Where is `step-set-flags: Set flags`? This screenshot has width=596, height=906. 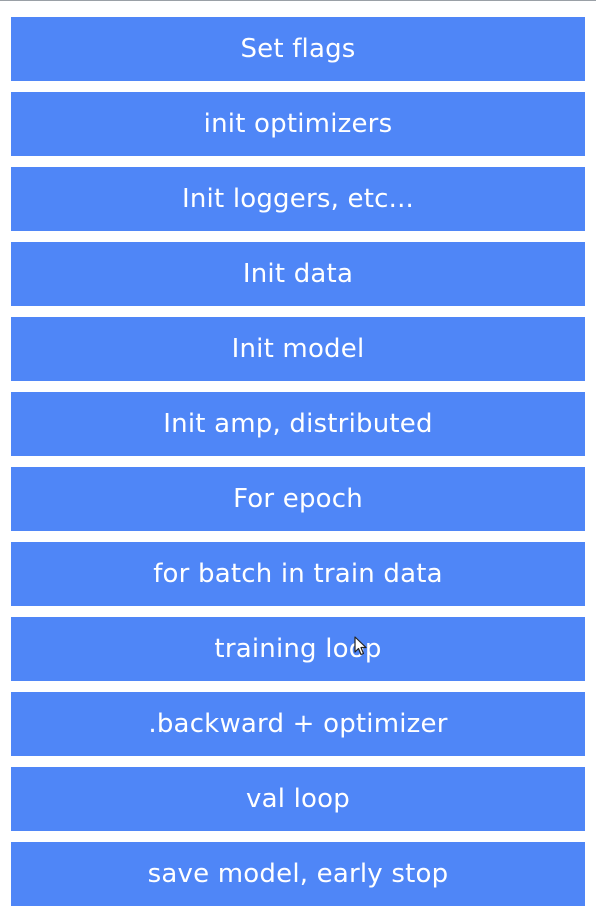 step-set-flags: Set flags is located at coordinates (298, 49).